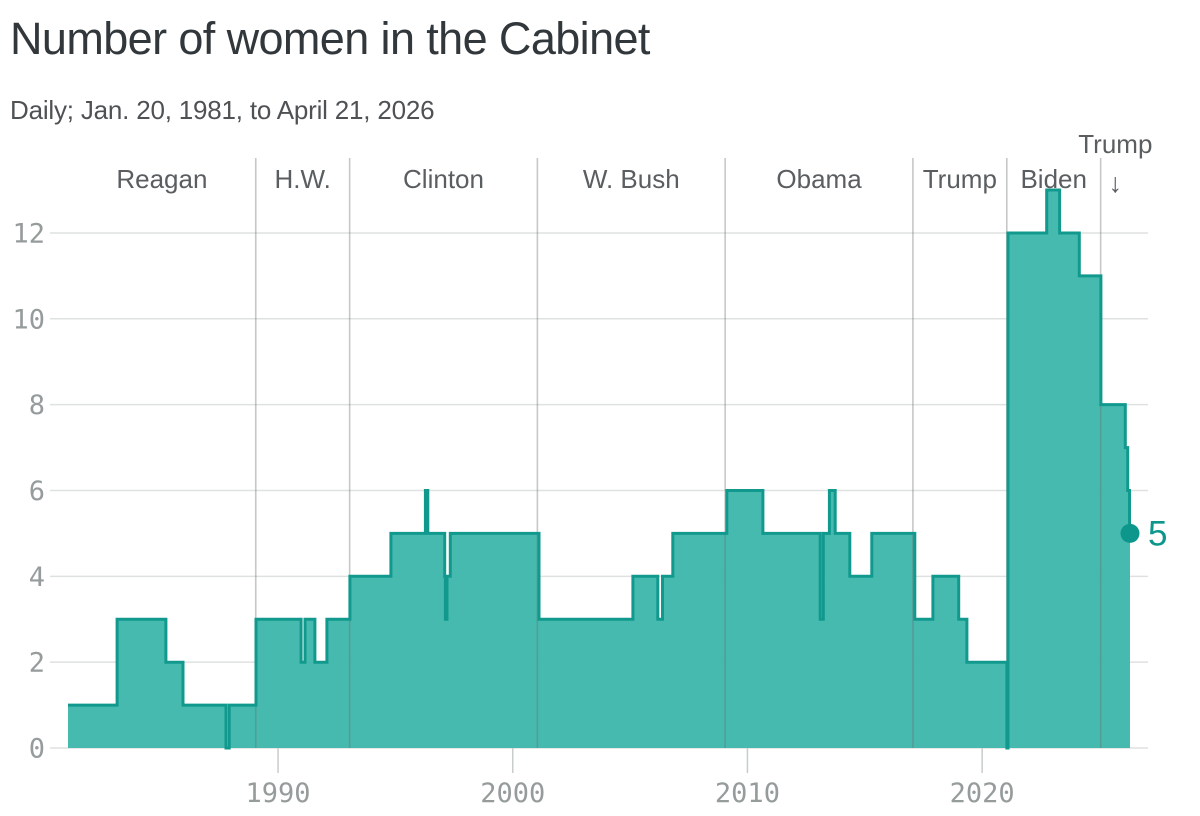  Describe the element at coordinates (747, 793) in the screenshot. I see `x-tick-label: 2010` at that location.